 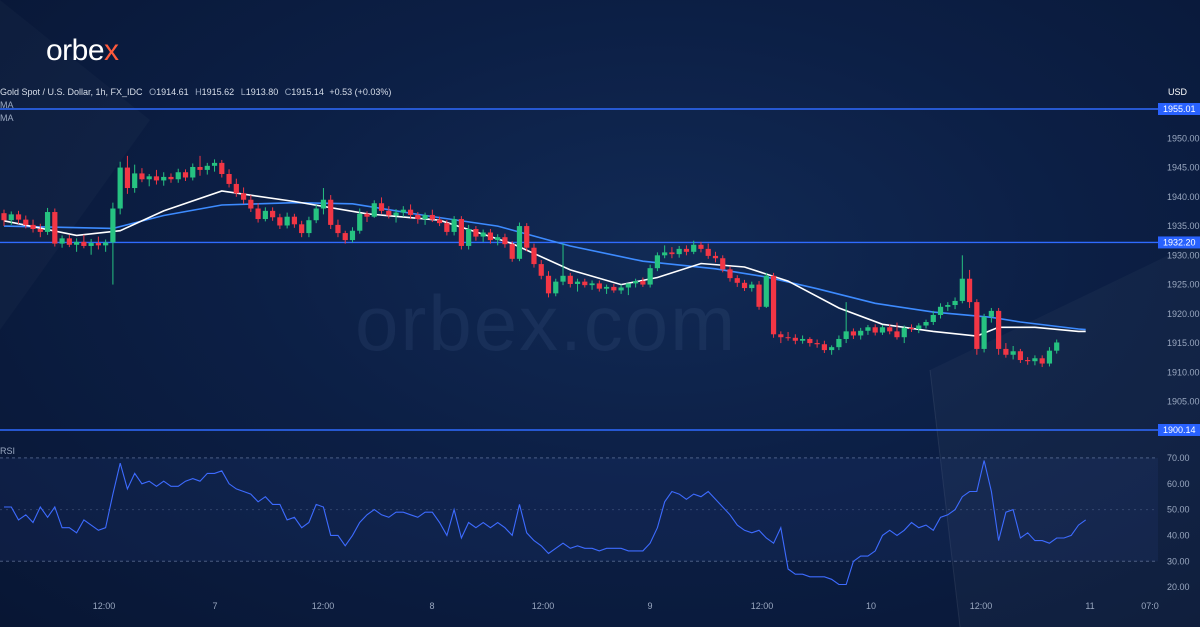 What do you see at coordinates (1183, 168) in the screenshot?
I see `price-tick-label: 1945.00` at bounding box center [1183, 168].